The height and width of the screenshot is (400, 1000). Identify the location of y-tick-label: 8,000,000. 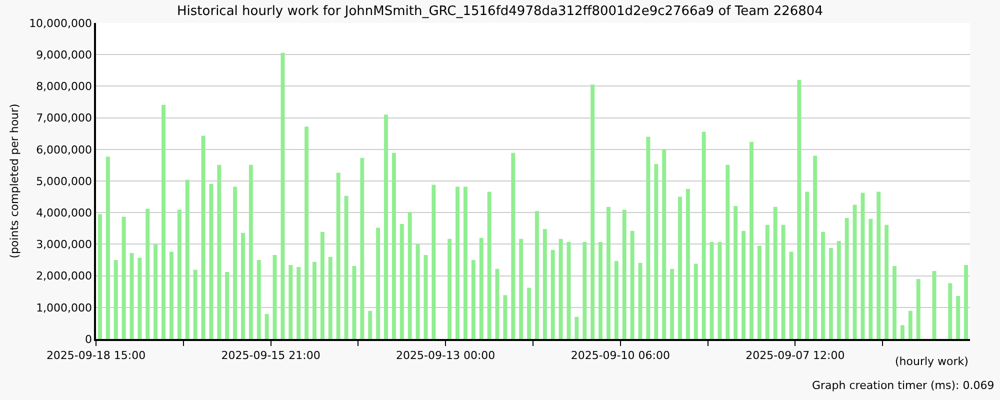
(64, 87).